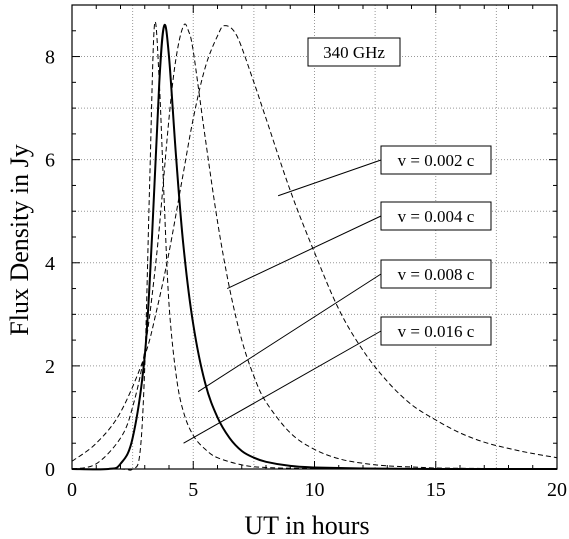  Describe the element at coordinates (50, 161) in the screenshot. I see `y-tick-label: 6` at that location.